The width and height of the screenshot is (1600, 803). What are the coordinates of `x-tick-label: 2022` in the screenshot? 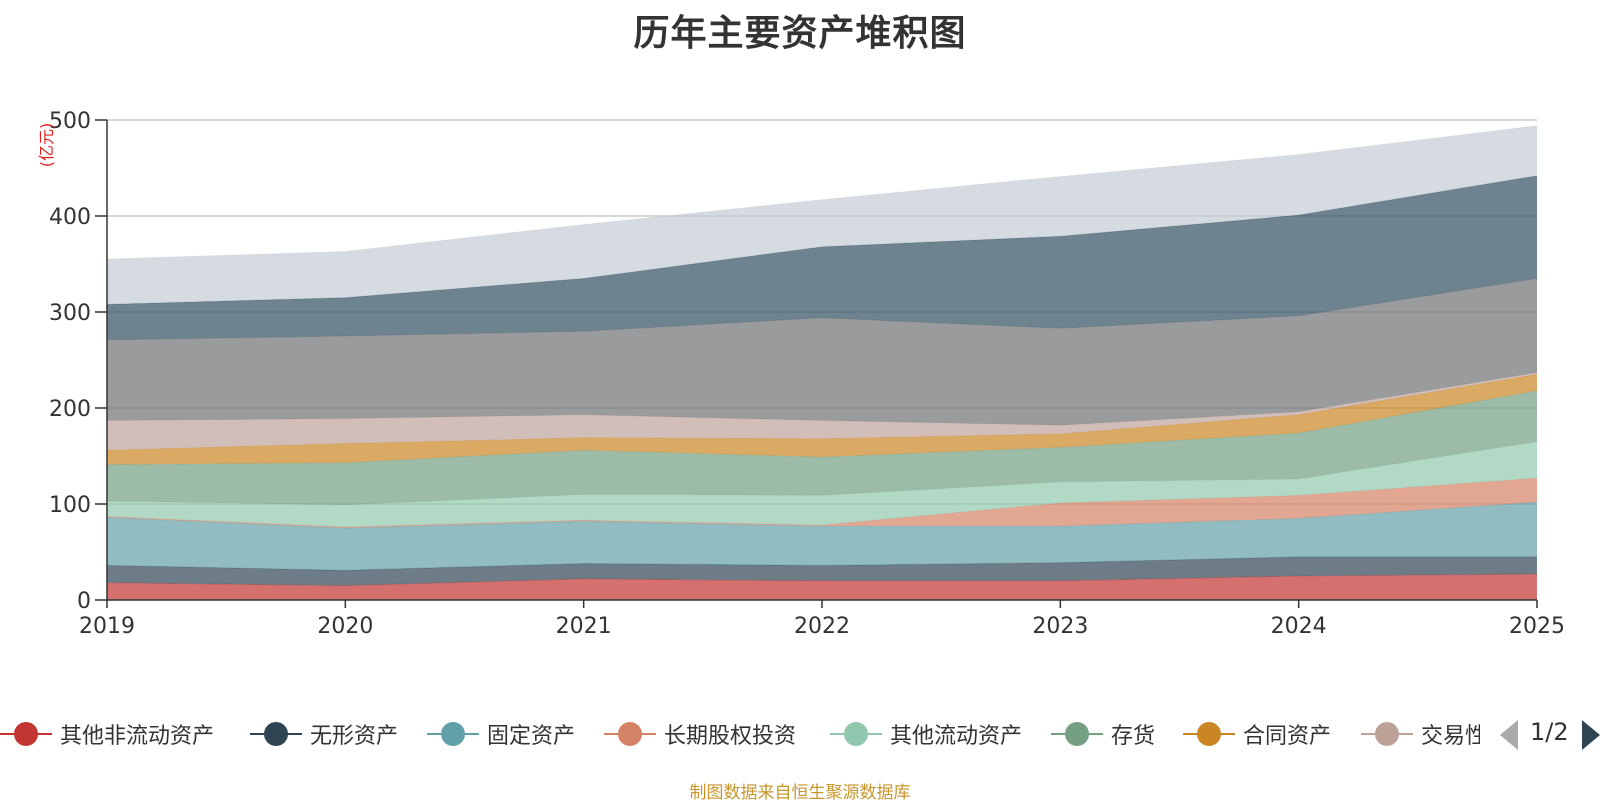 It's located at (822, 626).